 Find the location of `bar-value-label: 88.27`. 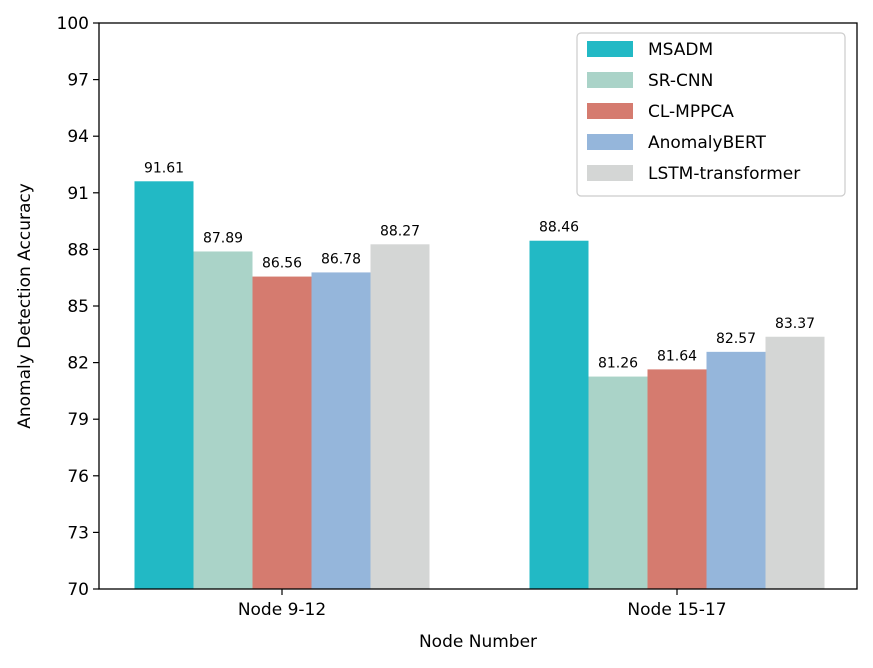

bar-value-label: 88.27 is located at coordinates (400, 231).